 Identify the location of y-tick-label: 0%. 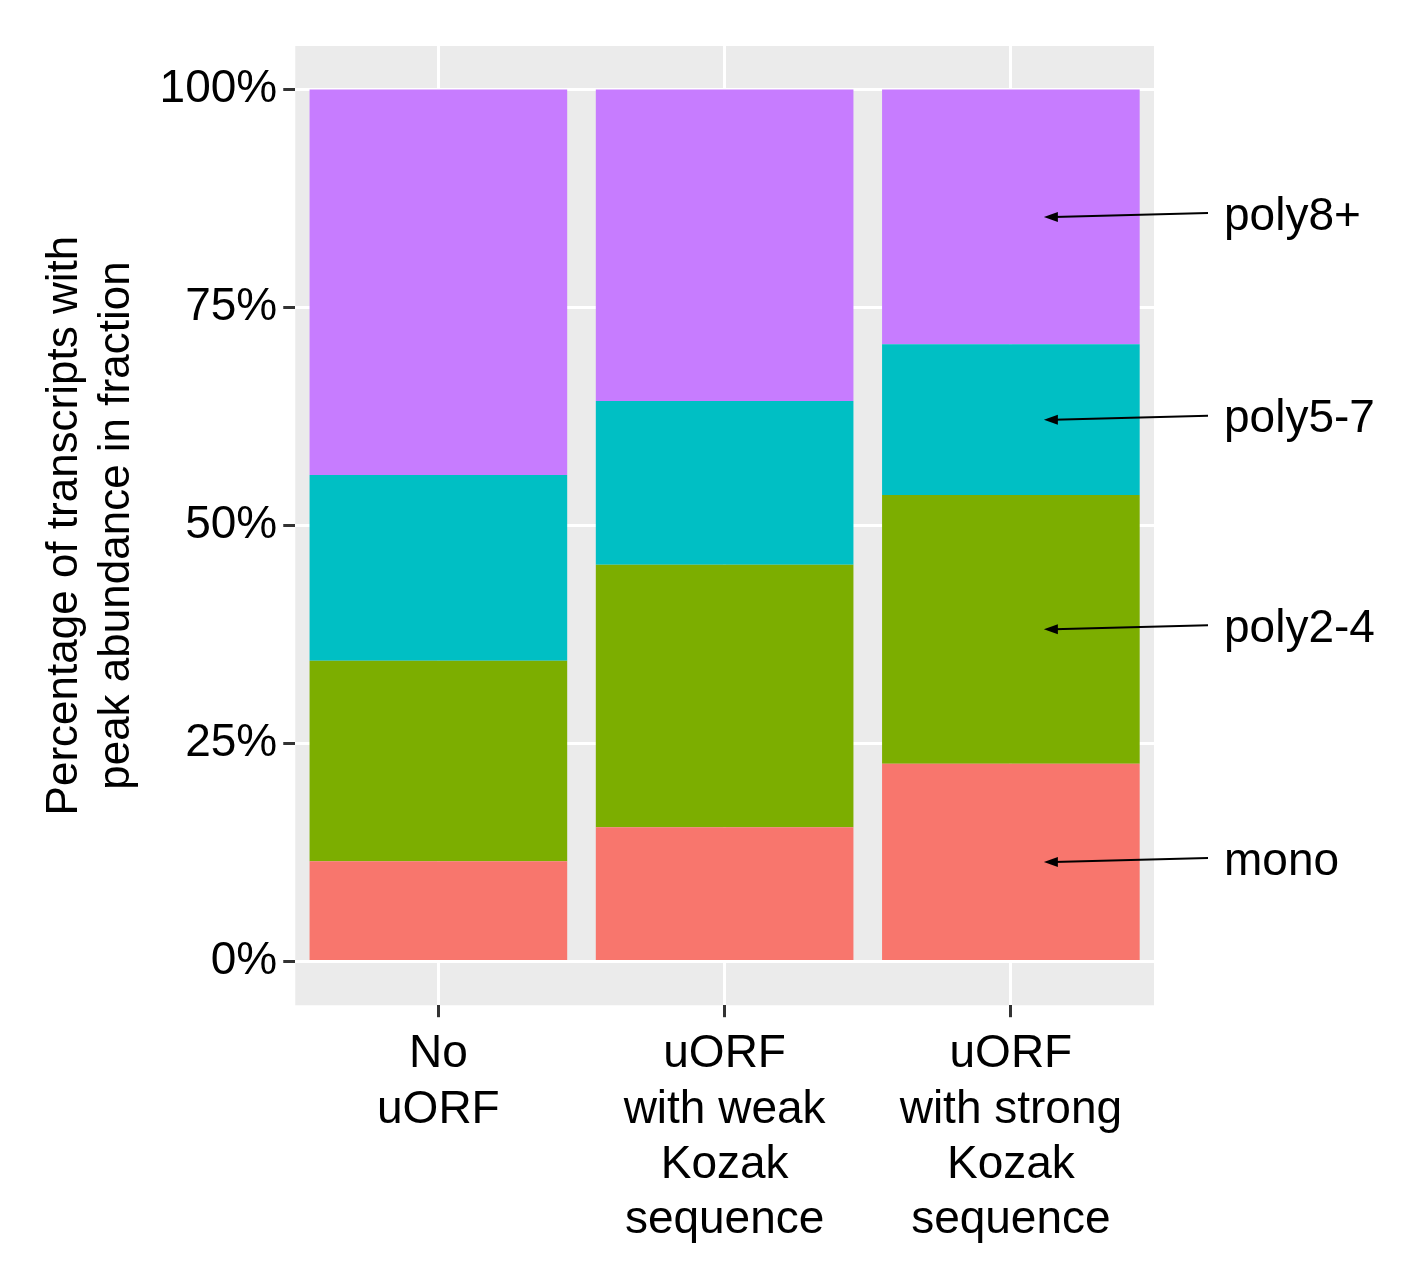
(244, 958).